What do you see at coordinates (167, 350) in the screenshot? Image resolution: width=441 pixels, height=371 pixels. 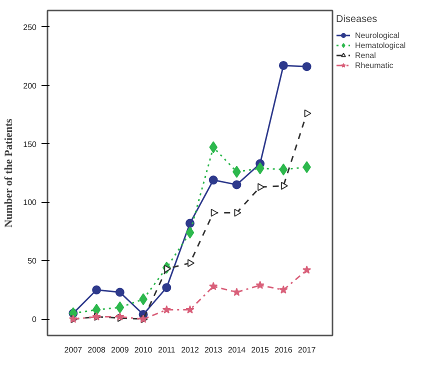 I see `x-tick-label: 2011` at bounding box center [167, 350].